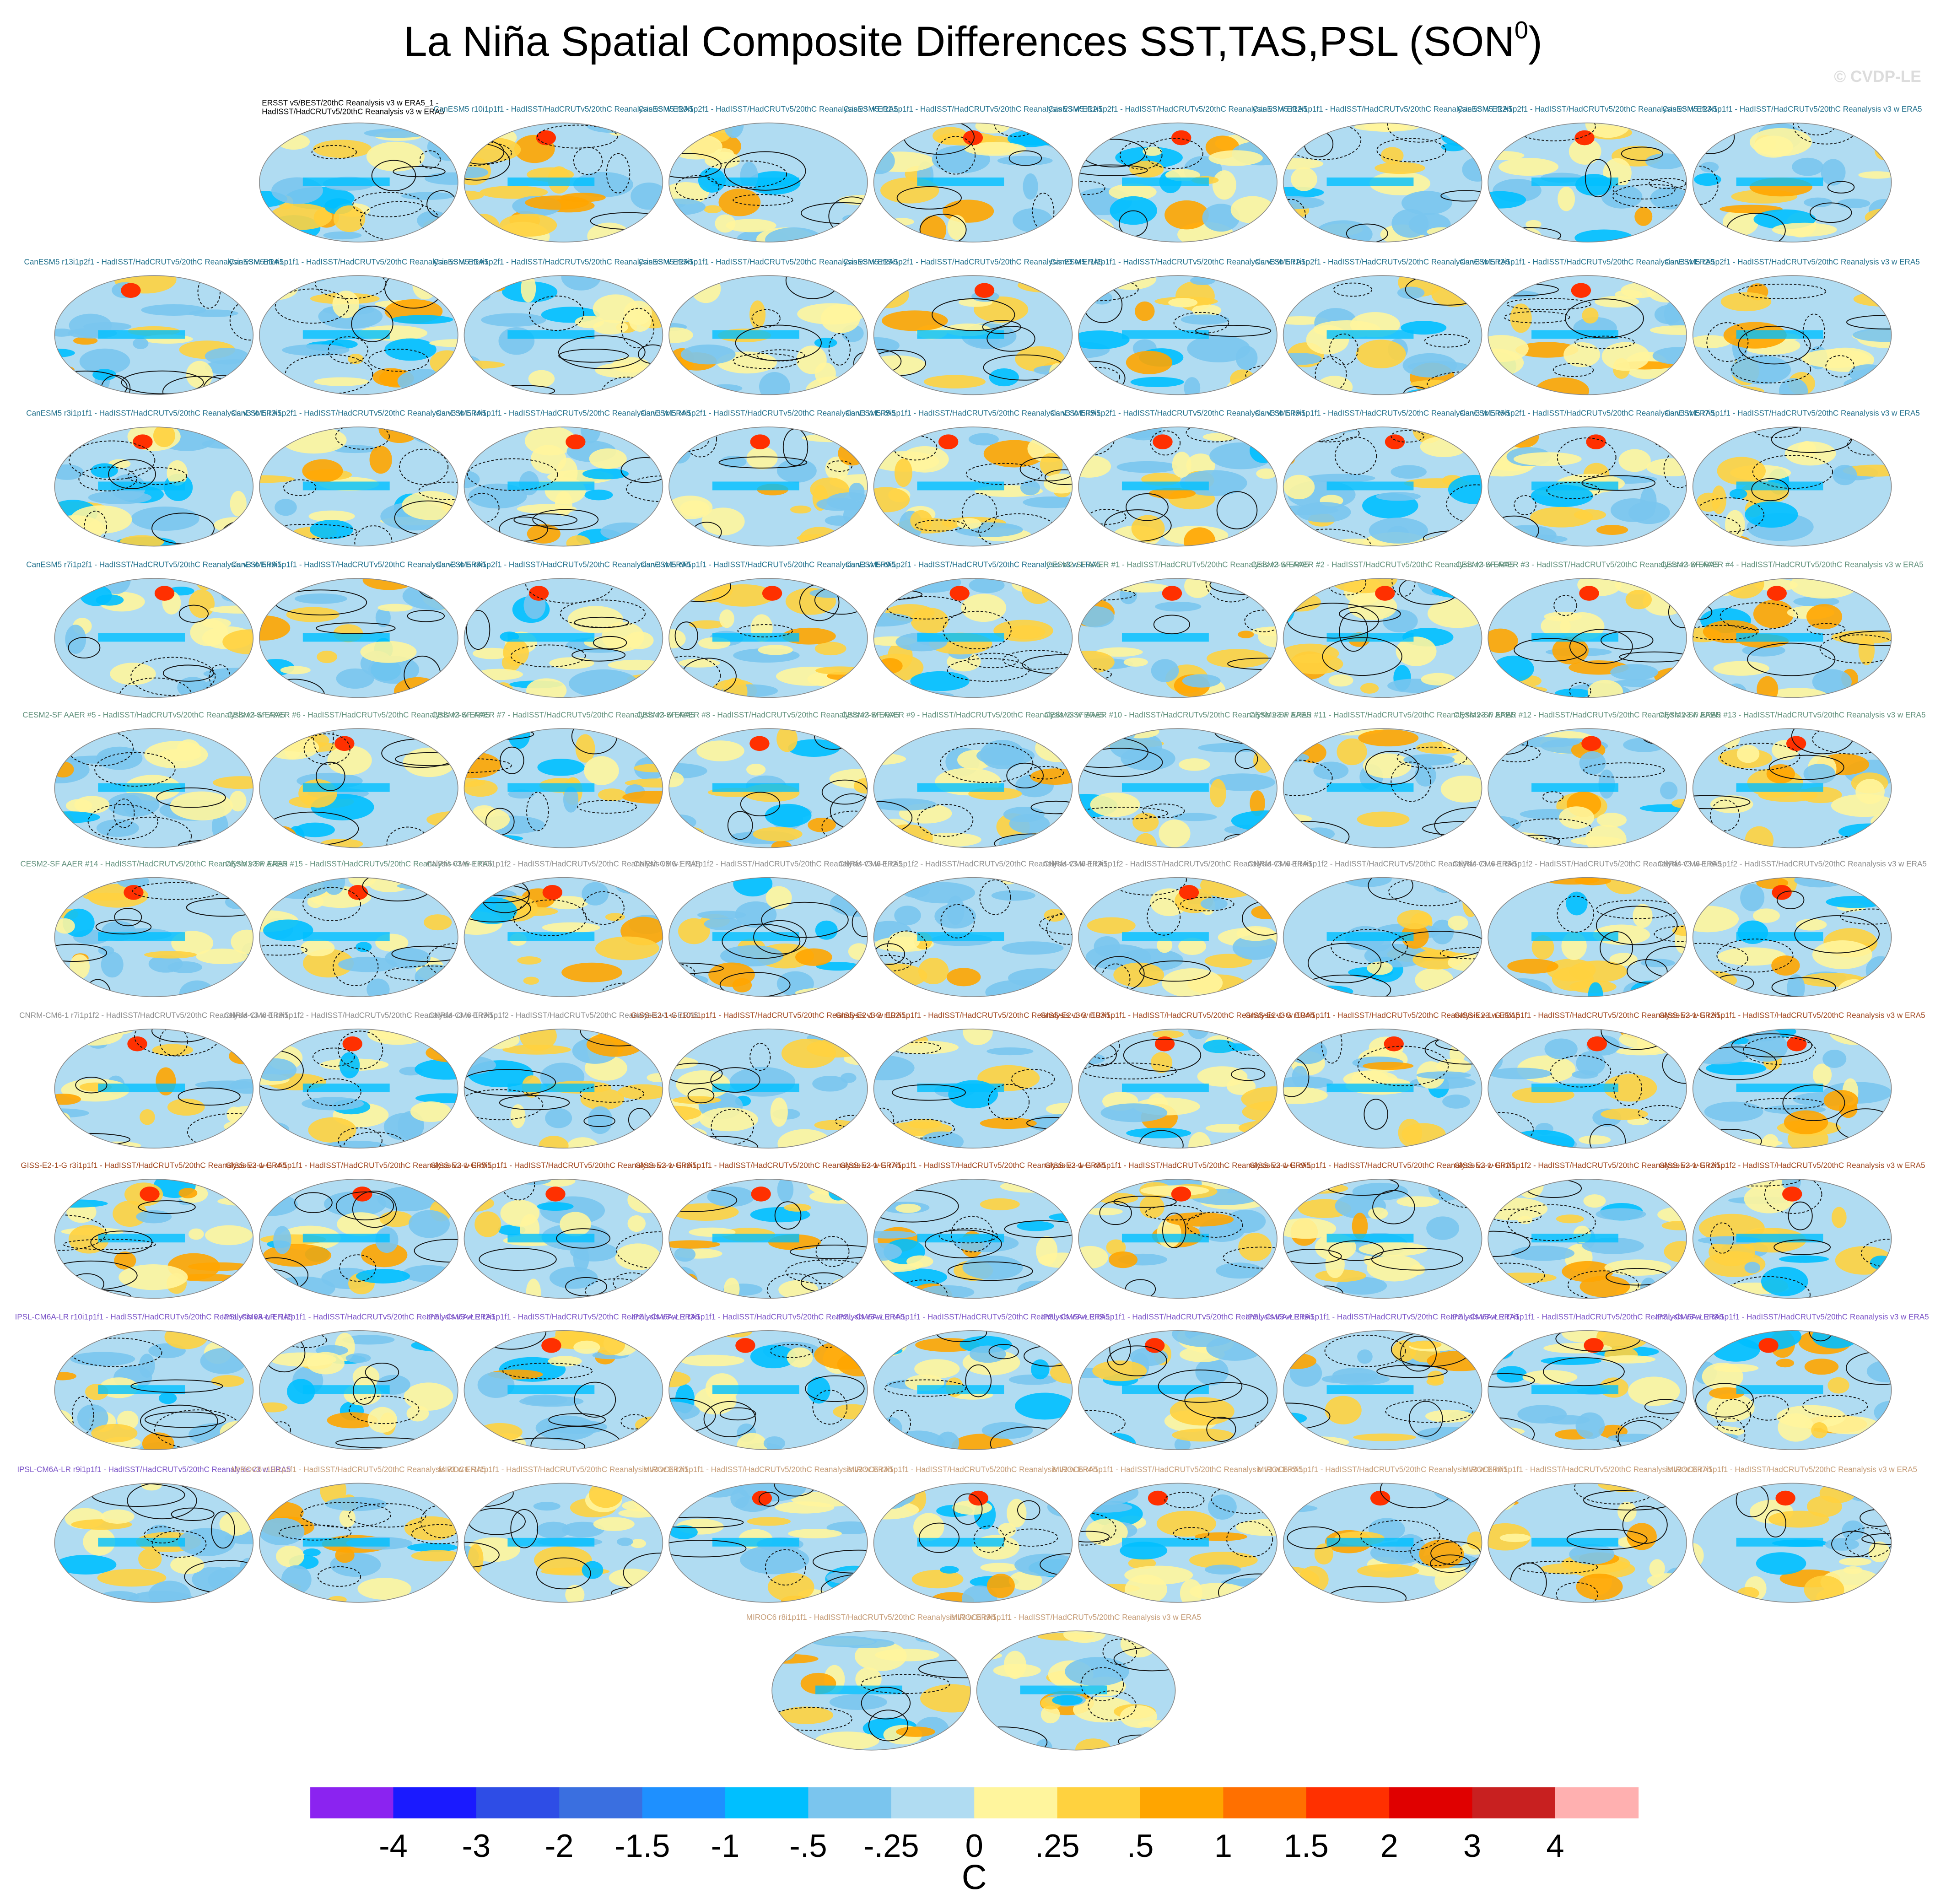  What do you see at coordinates (559, 1846) in the screenshot?
I see `colorbar-label: -2` at bounding box center [559, 1846].